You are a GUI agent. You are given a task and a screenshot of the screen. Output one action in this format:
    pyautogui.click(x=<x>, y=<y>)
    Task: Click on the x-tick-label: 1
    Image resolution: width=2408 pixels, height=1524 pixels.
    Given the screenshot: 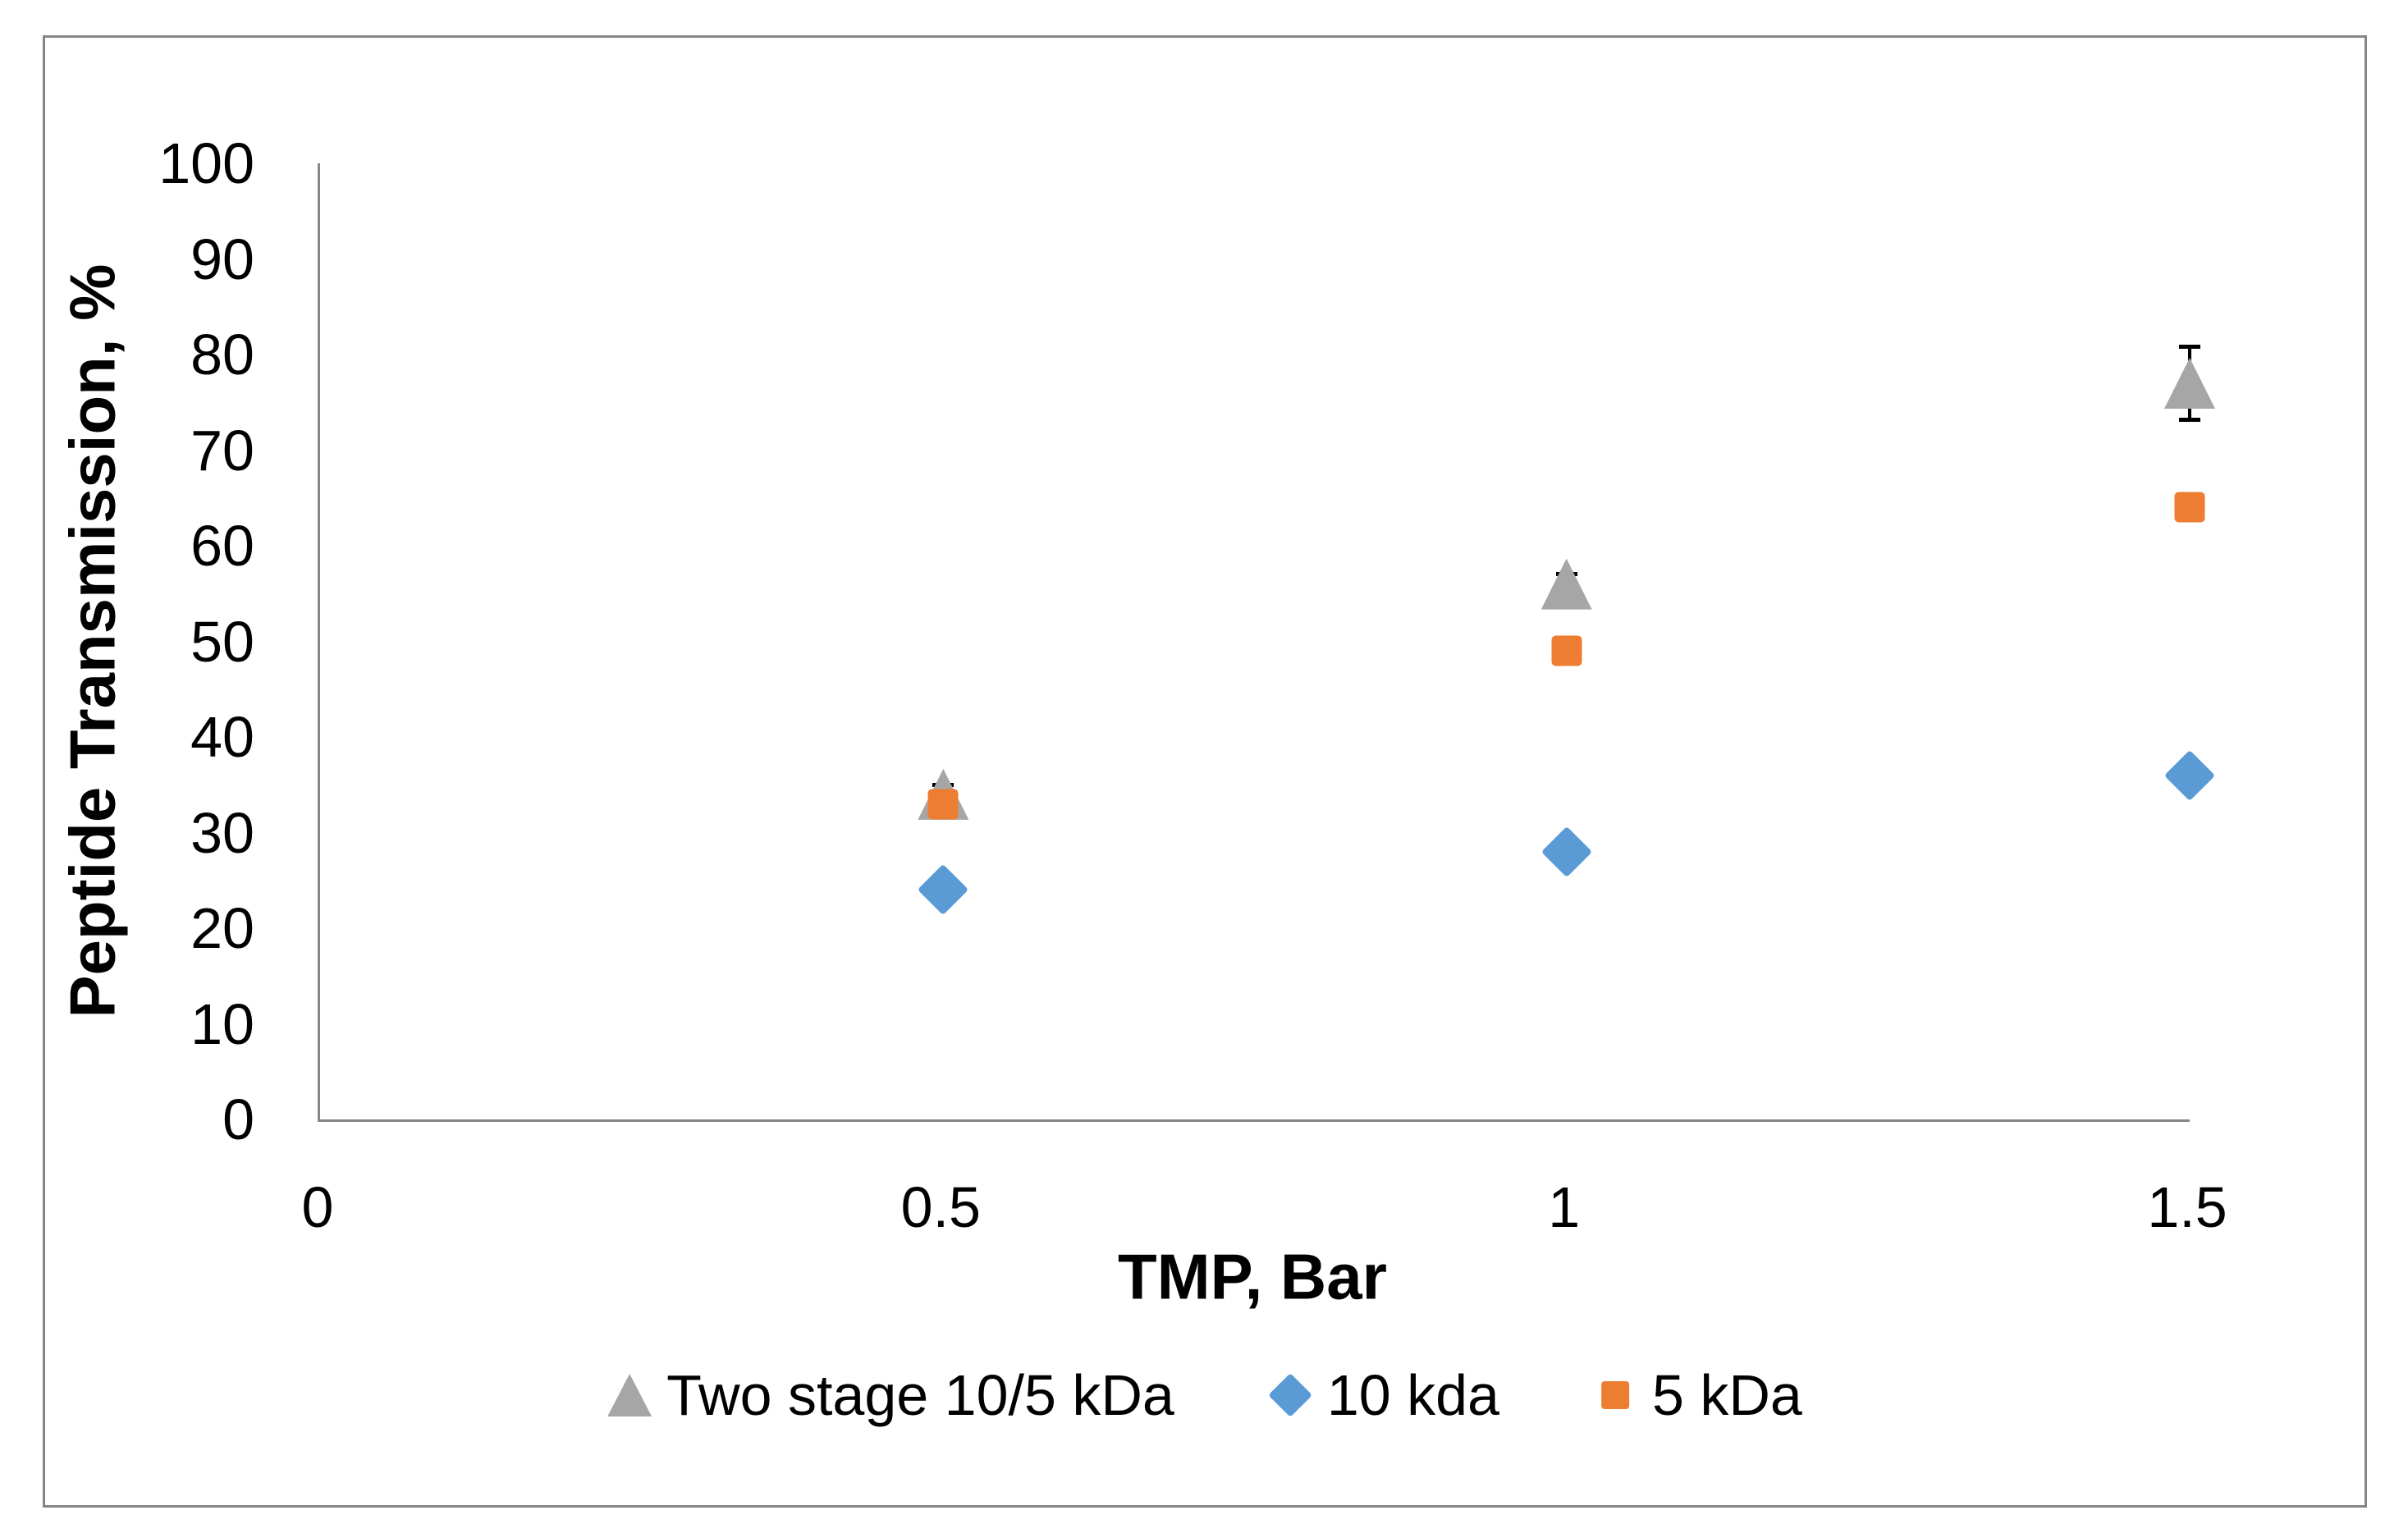 What is the action you would take?
    pyautogui.click(x=1564, y=1207)
    